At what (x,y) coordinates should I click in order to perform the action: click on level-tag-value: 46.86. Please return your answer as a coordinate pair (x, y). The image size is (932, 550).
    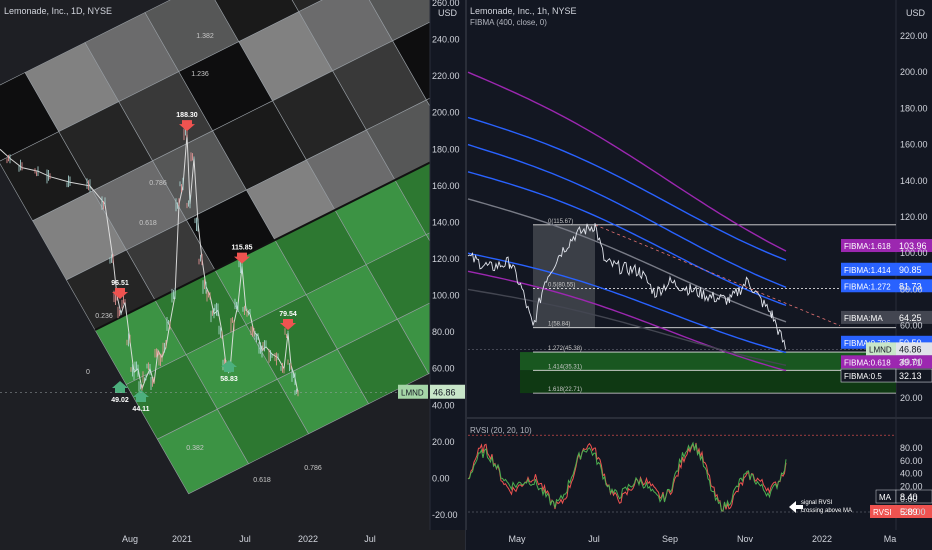
    Looking at the image, I should click on (910, 349).